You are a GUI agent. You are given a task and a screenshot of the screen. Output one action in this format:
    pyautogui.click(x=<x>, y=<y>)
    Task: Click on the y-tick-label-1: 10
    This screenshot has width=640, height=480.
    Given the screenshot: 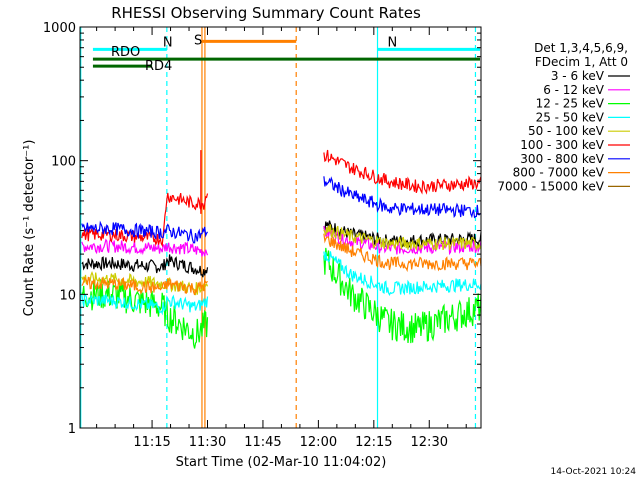 What is the action you would take?
    pyautogui.click(x=67, y=295)
    